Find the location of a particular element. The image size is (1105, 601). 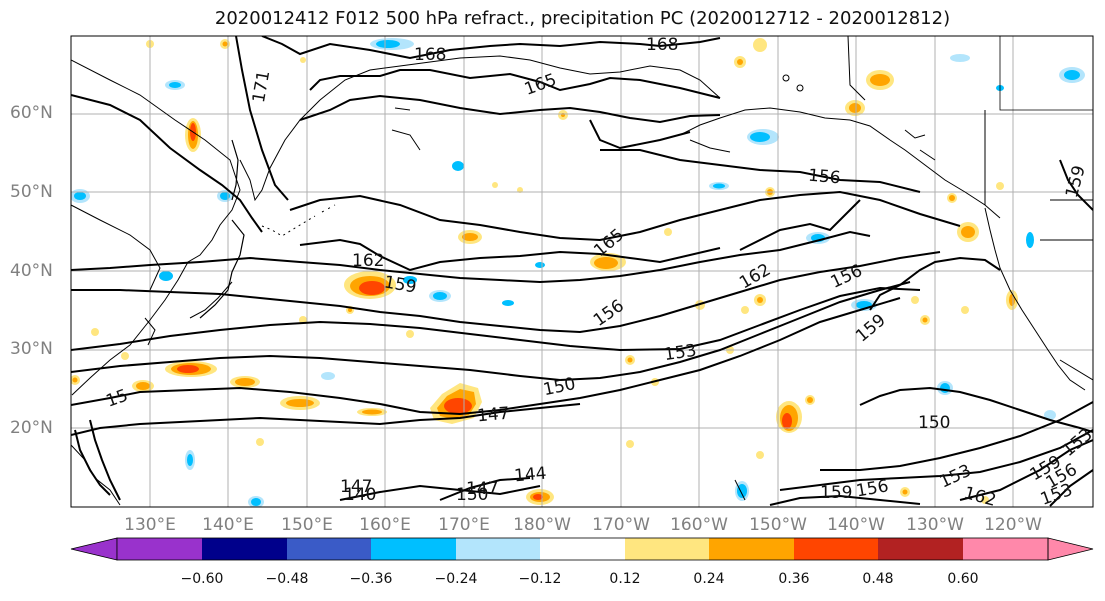

colorbar-tick-label: −0.48 is located at coordinates (287, 579).